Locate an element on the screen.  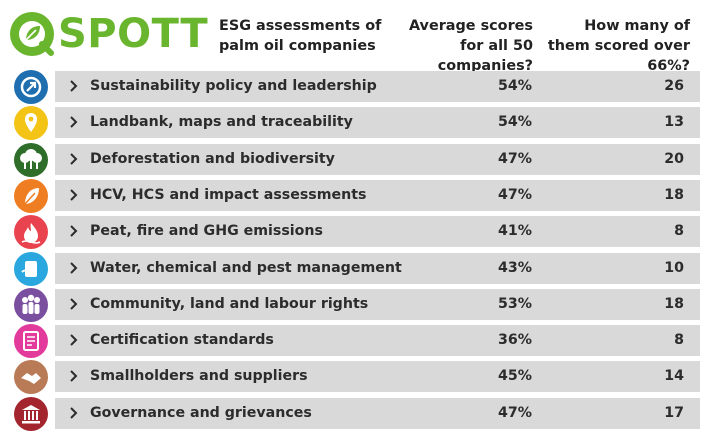
table-row: Peat, fire and GHG emissions 41% 8 is located at coordinates (377, 231).